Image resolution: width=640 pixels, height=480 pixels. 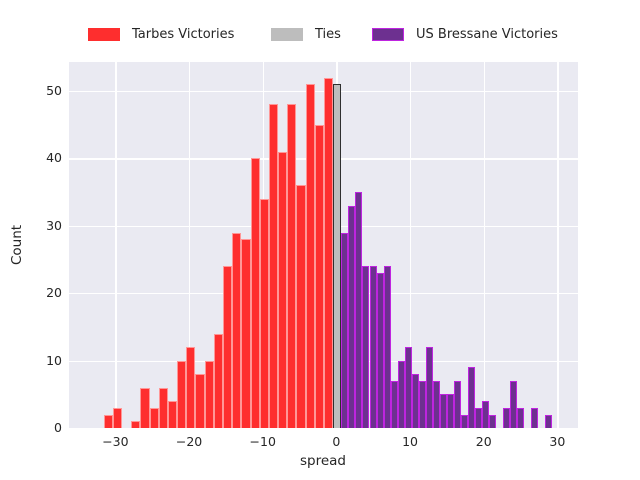 I want to click on y-tick-label: 10, so click(x=54, y=360).